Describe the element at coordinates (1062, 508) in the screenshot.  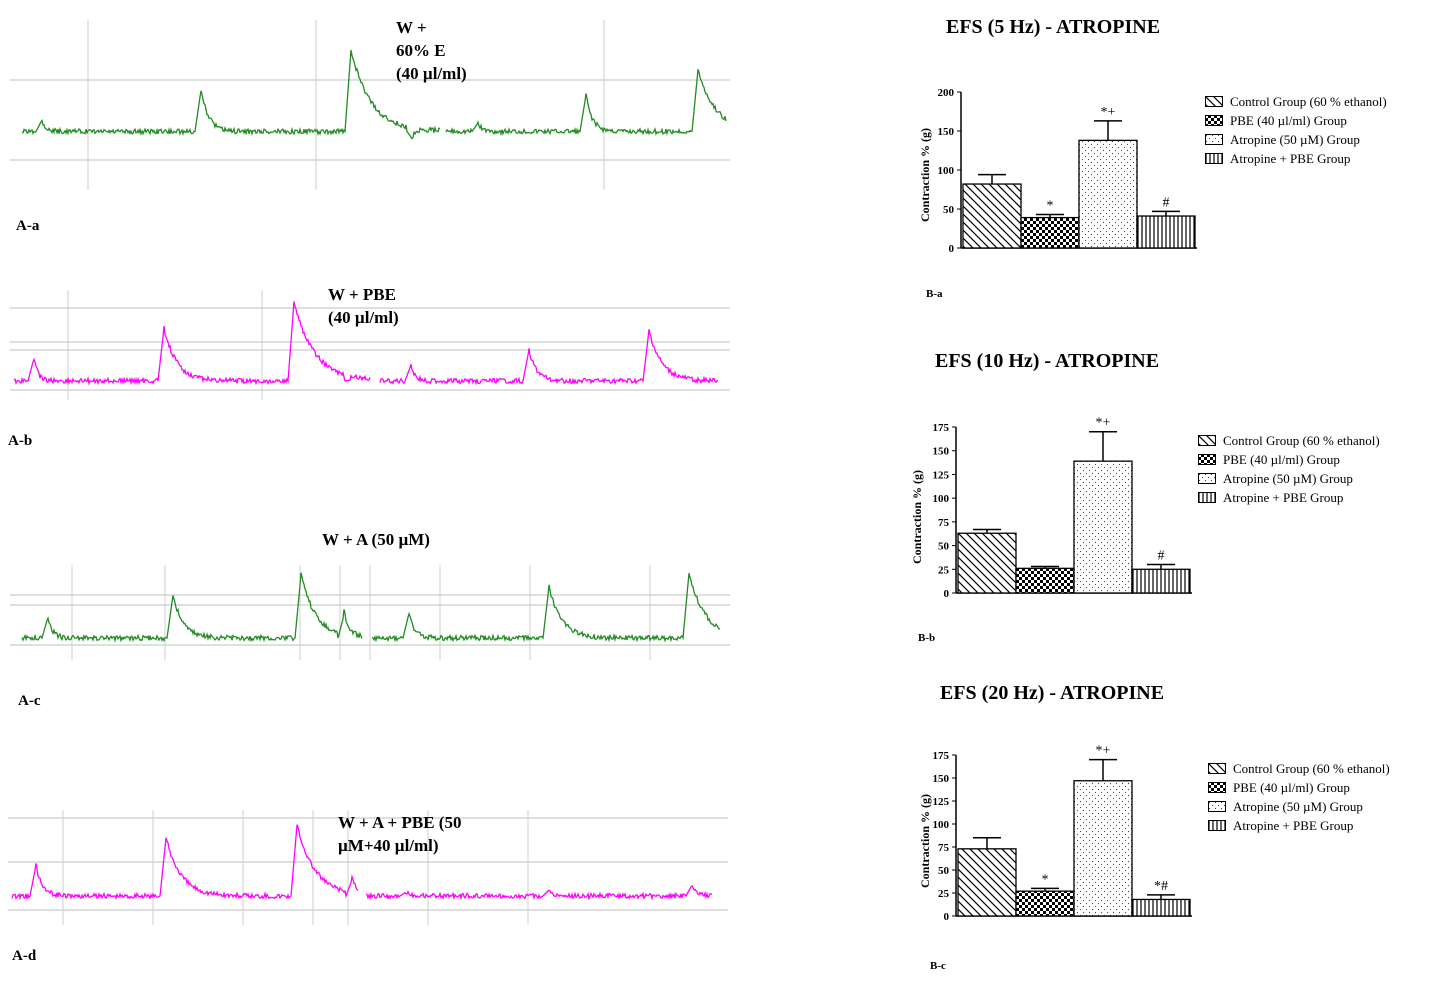
I see `bar-chart-b: 0 25 50 75 100 125 150 175 *+ #` at that location.